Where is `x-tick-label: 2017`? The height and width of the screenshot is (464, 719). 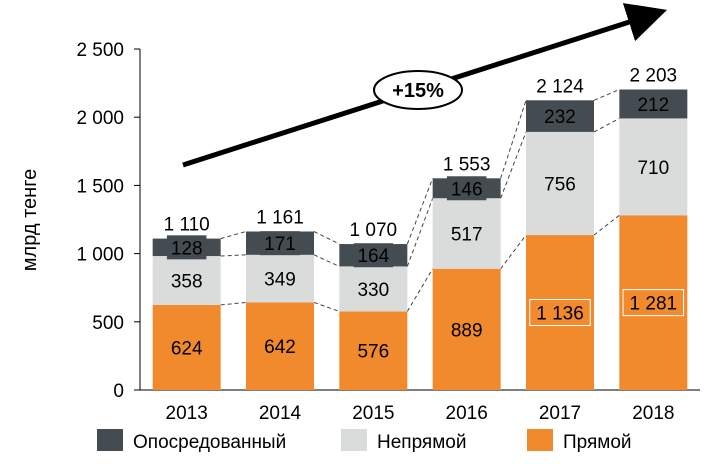
x-tick-label: 2017 is located at coordinates (560, 413).